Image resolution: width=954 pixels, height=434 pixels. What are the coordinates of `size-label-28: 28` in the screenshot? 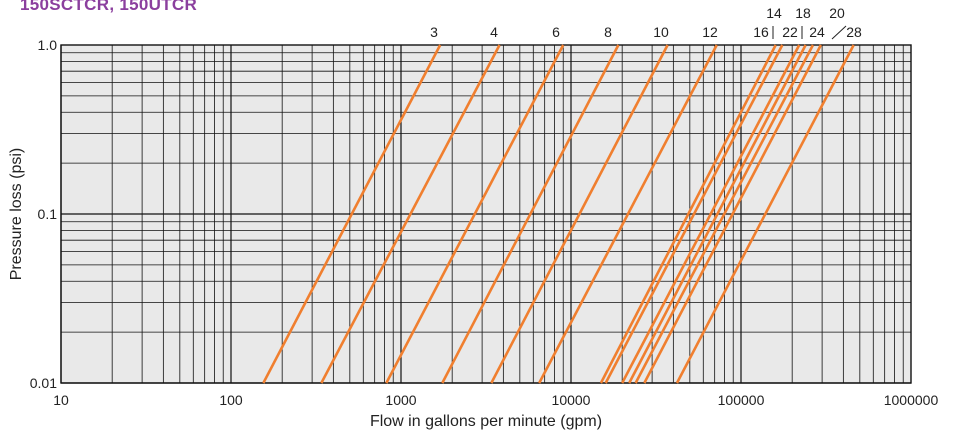 It's located at (854, 32).